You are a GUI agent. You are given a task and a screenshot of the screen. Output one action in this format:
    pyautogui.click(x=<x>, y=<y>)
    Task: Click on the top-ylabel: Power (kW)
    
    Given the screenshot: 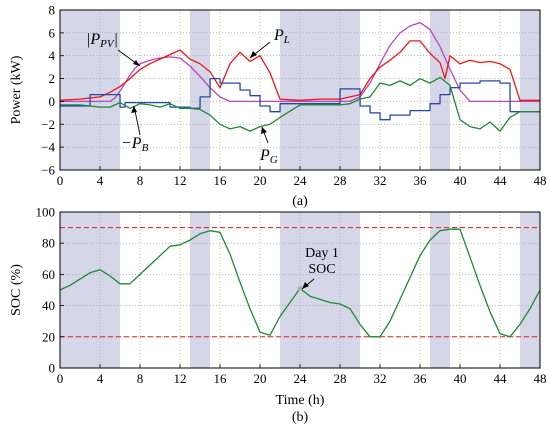 What is the action you would take?
    pyautogui.click(x=16, y=89)
    